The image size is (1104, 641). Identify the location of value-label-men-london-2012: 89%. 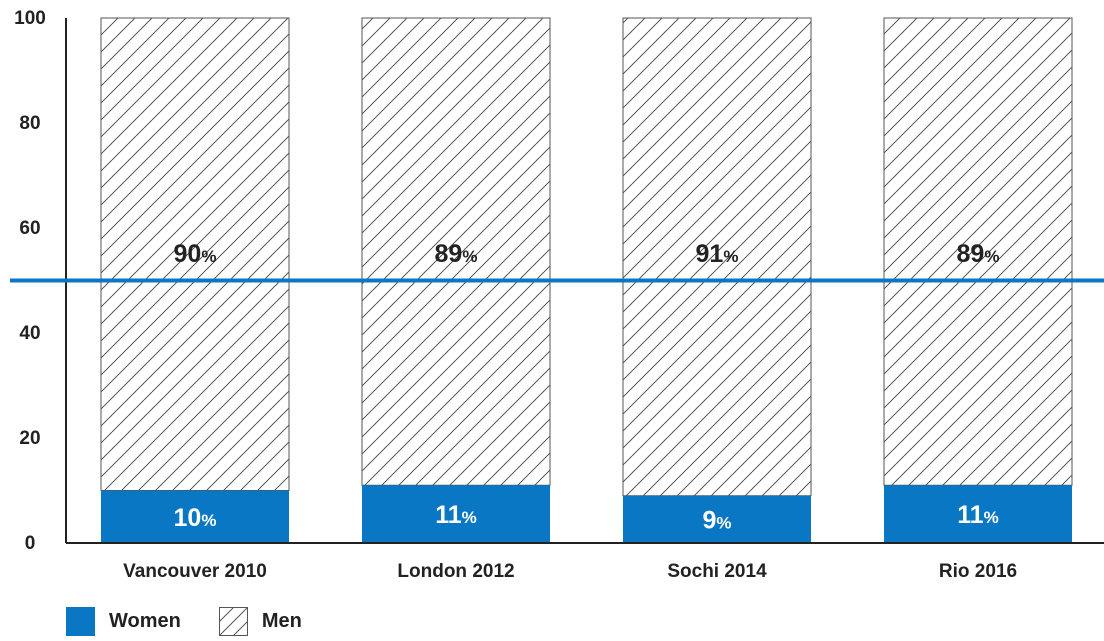
(456, 254).